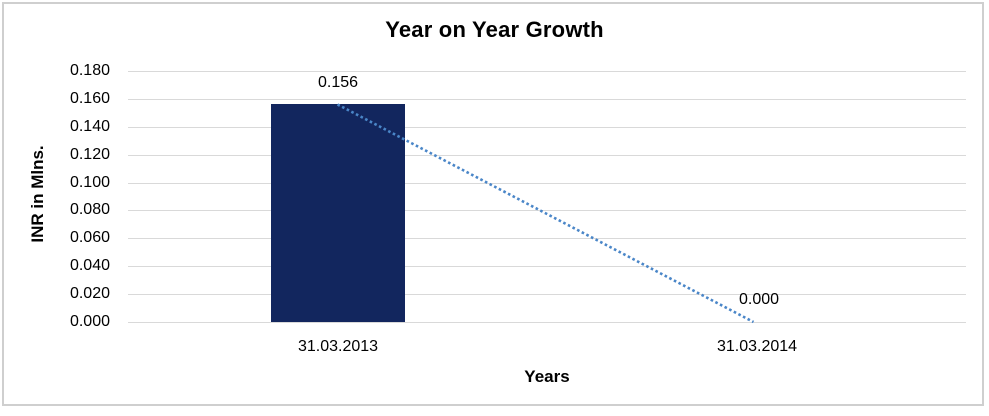 The width and height of the screenshot is (989, 416). Describe the element at coordinates (338, 346) in the screenshot. I see `x-tick-label: 31.03.2013` at that location.